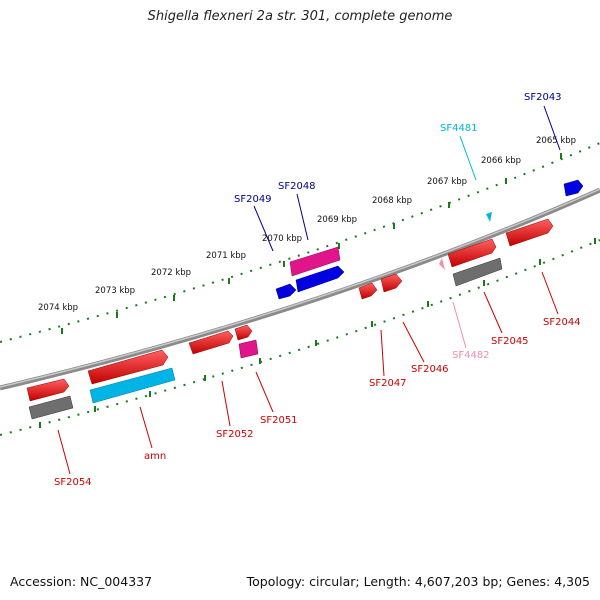  I want to click on label-sf2049: SF2049, so click(253, 199).